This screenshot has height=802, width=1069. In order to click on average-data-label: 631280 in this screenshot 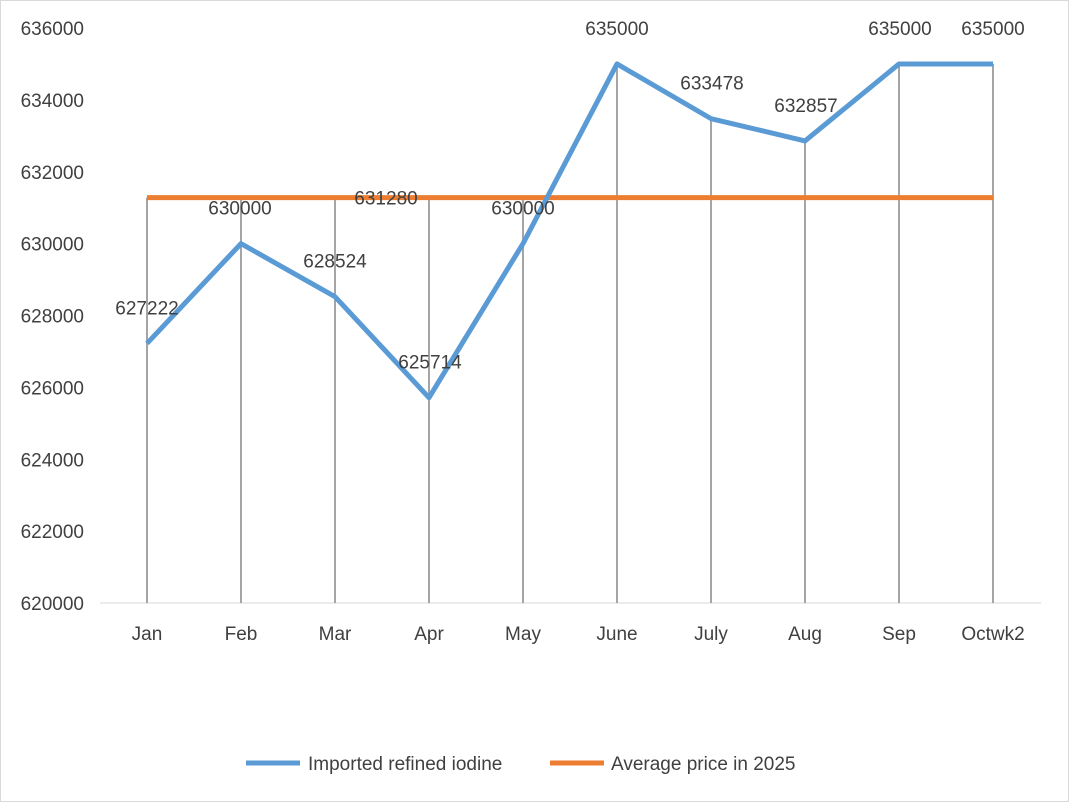, I will do `click(385, 199)`.